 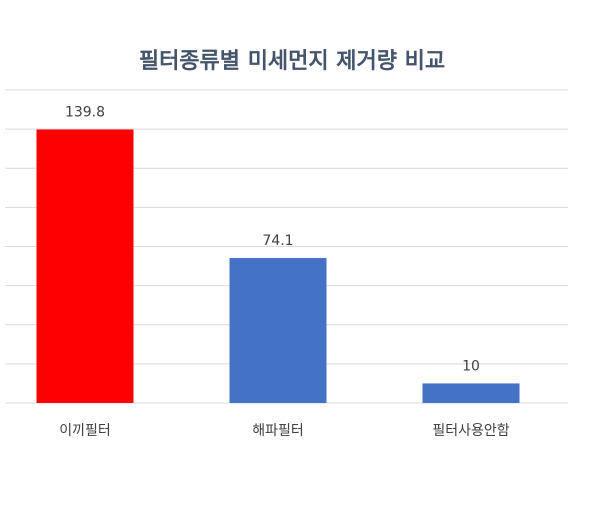 I want to click on x-tick-label: 필터사용안함, so click(x=470, y=431).